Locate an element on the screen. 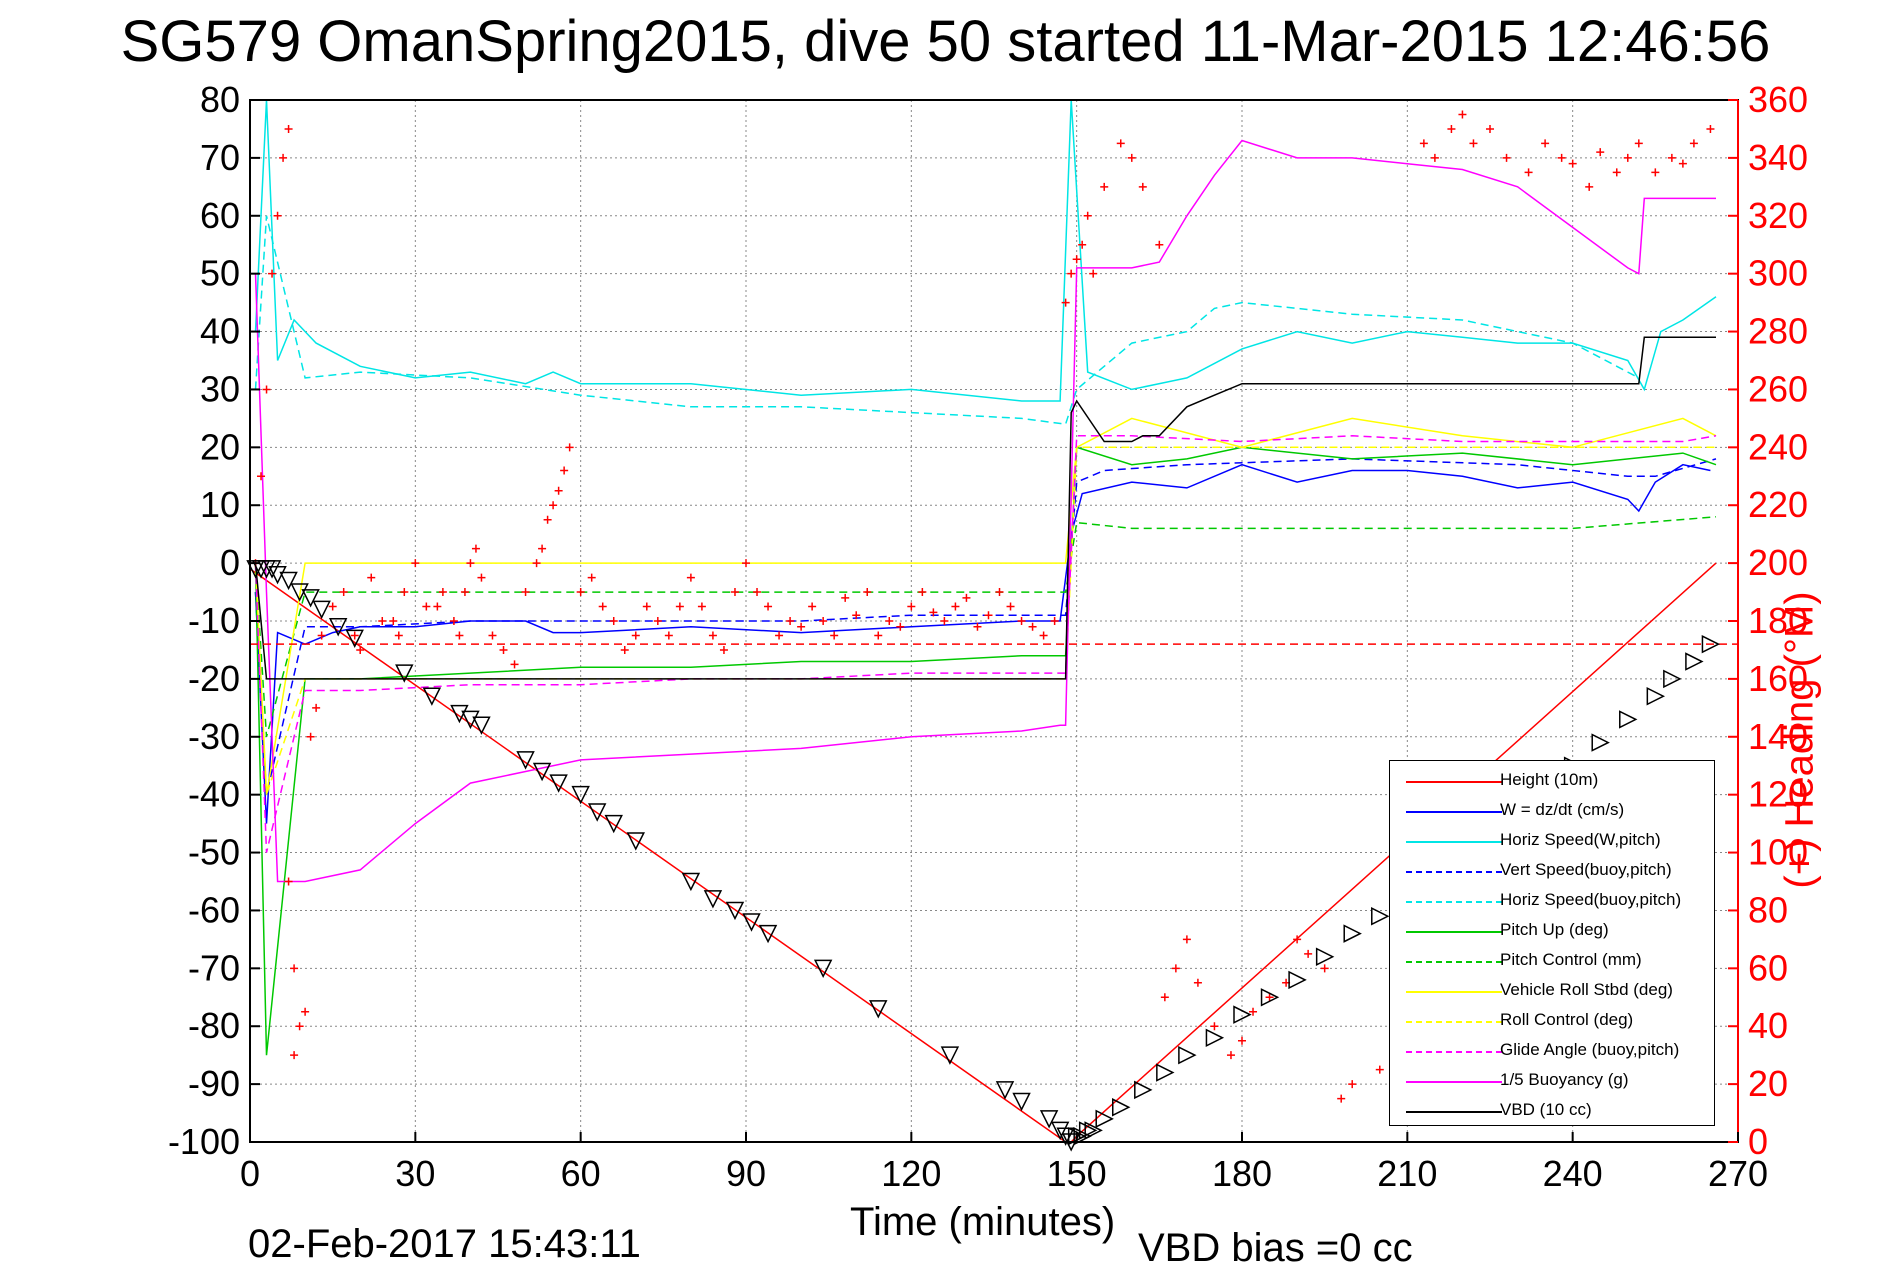 Image resolution: width=1891 pixels, height=1271 pixels. legend-label: Horiz Speed(buoy,pitch) is located at coordinates (1591, 899).